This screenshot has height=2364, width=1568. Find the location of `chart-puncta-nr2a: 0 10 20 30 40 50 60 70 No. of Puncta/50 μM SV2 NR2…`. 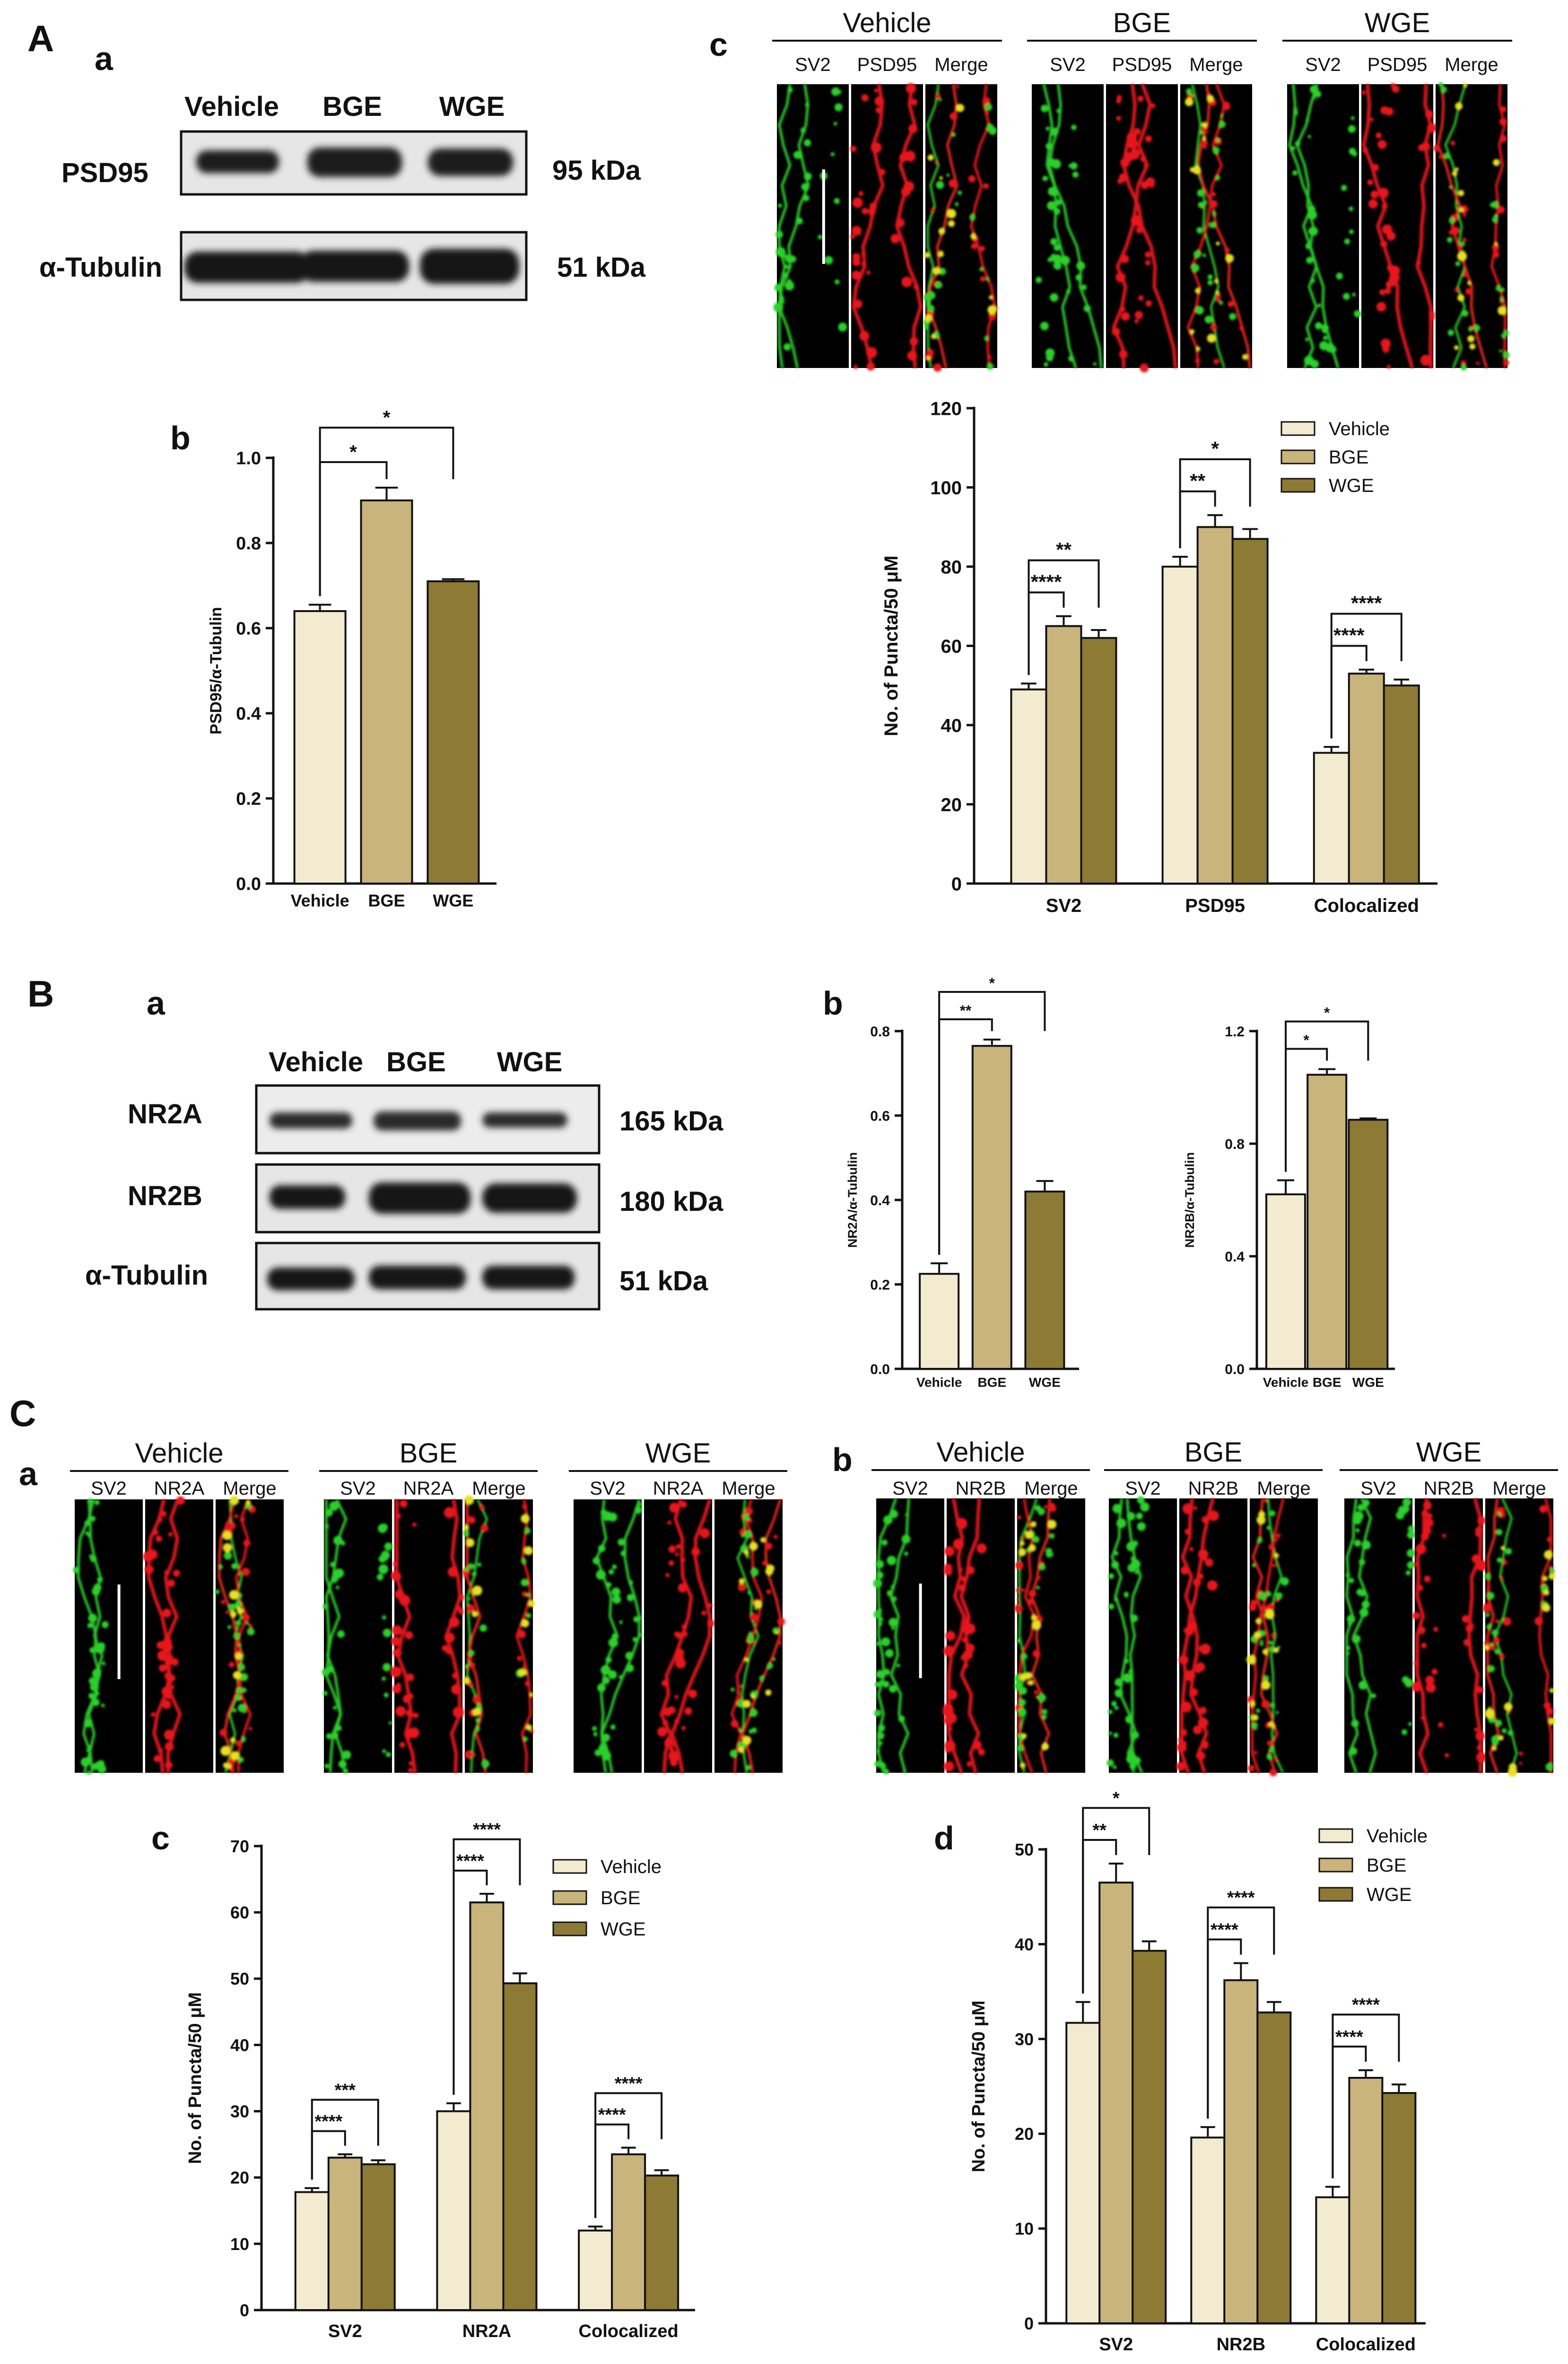

chart-puncta-nr2a: 0 10 20 30 40 50 60 70 No. of Puncta/50 μM SV2 NR2… is located at coordinates (440, 2080).